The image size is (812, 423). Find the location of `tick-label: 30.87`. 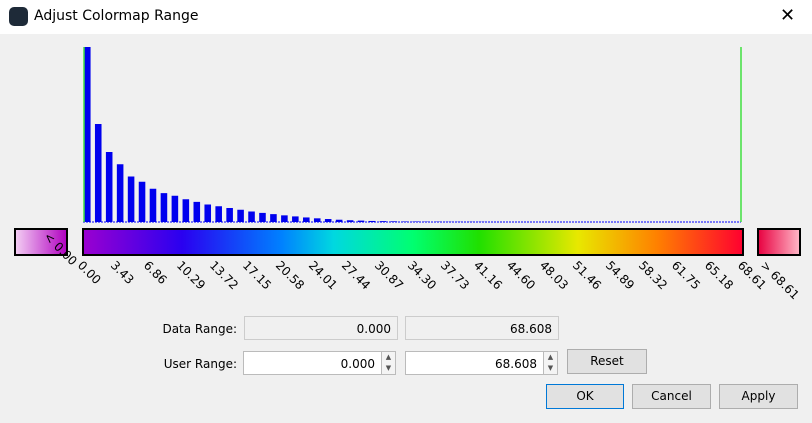

tick-label: 30.87 is located at coordinates (389, 275).